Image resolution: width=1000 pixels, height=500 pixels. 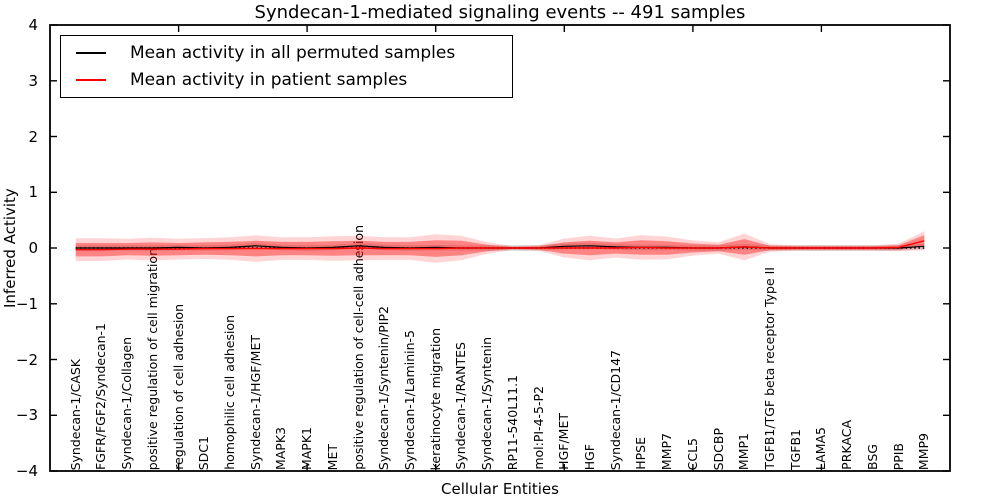 What do you see at coordinates (26, 359) in the screenshot?
I see `y-tick-label: −2` at bounding box center [26, 359].